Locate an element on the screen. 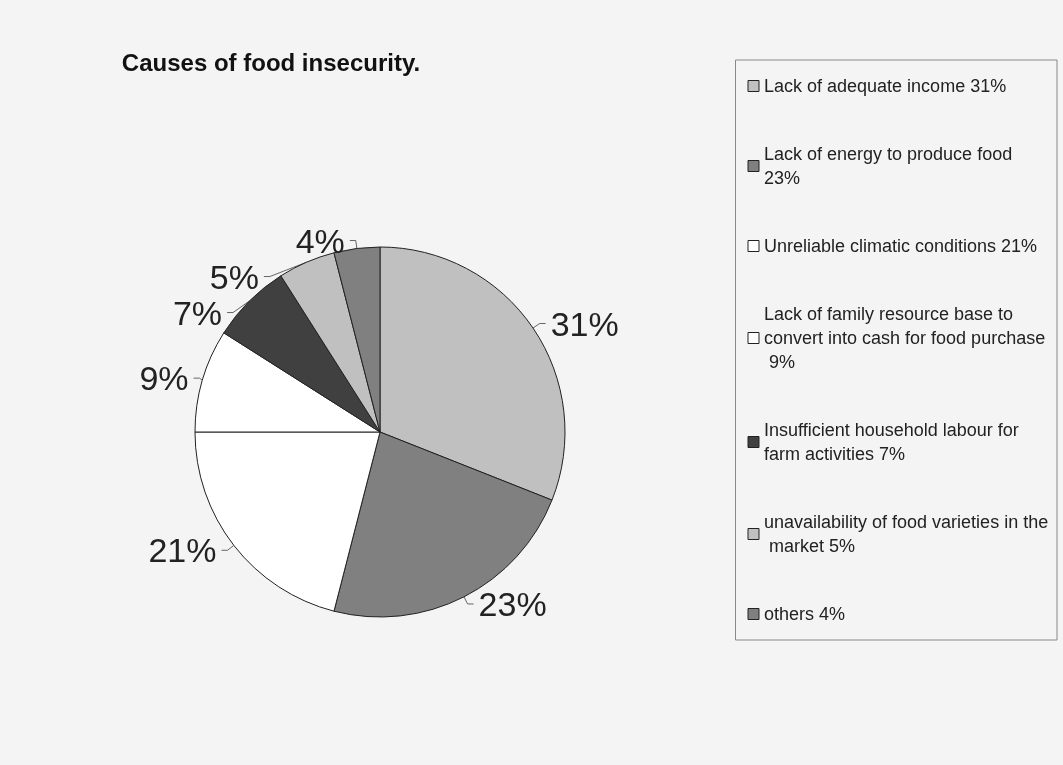 The height and width of the screenshot is (765, 1063). legend-label: Lack of adequate income 31% is located at coordinates (885, 86).